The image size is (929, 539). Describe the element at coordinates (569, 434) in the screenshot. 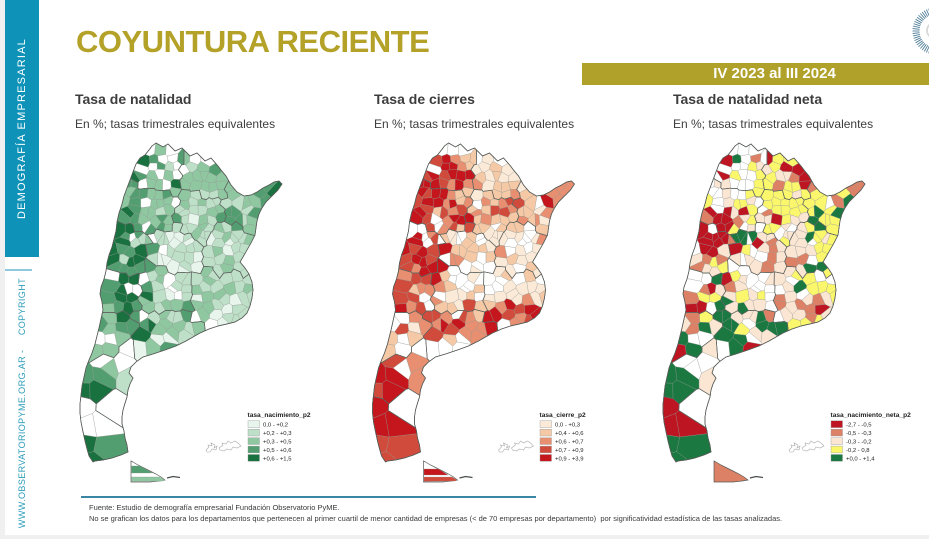

I see `svg-text: +0,4 - +0,6` at that location.